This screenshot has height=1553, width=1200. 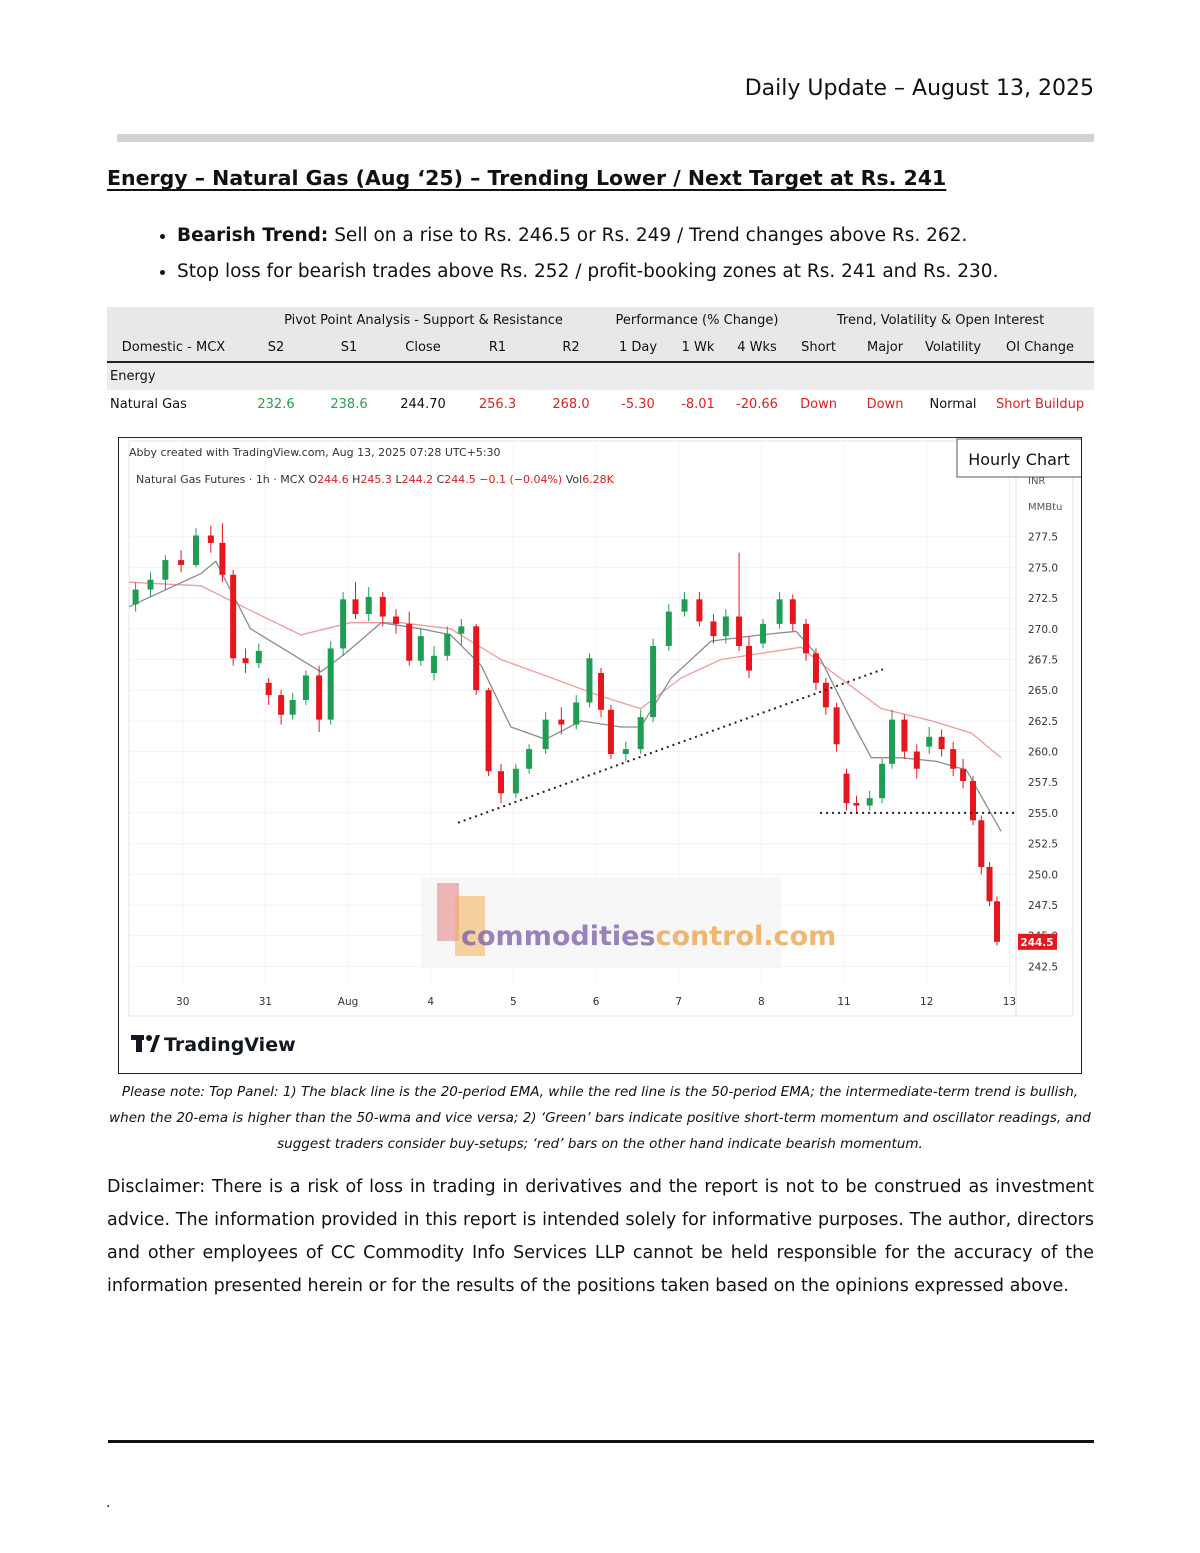 What do you see at coordinates (182, 1002) in the screenshot?
I see `x-tick-label: 30` at bounding box center [182, 1002].